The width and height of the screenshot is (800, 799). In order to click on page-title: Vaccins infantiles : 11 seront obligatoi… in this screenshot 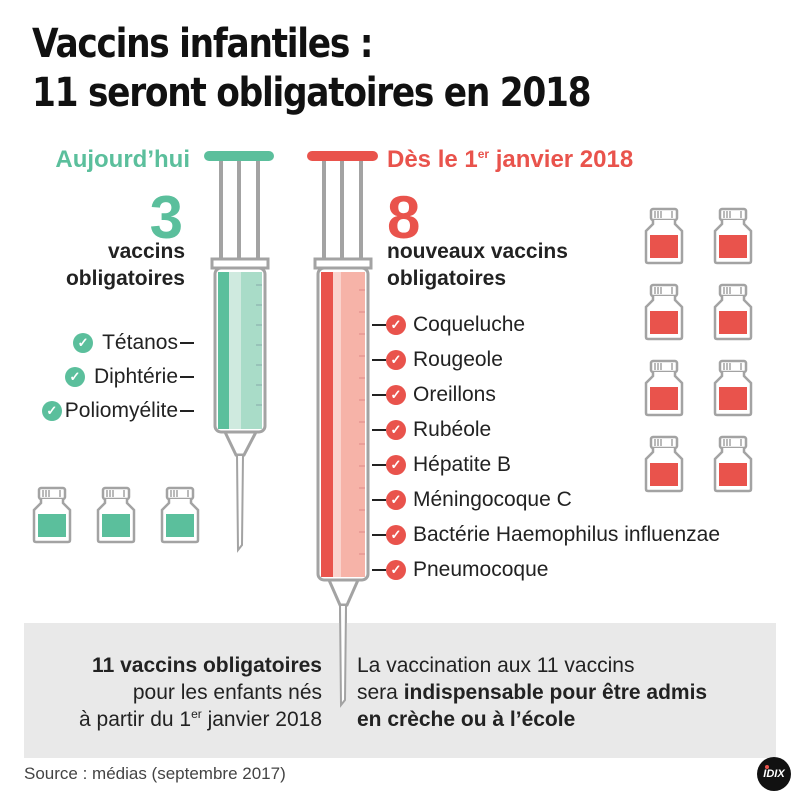, I will do `click(312, 69)`.